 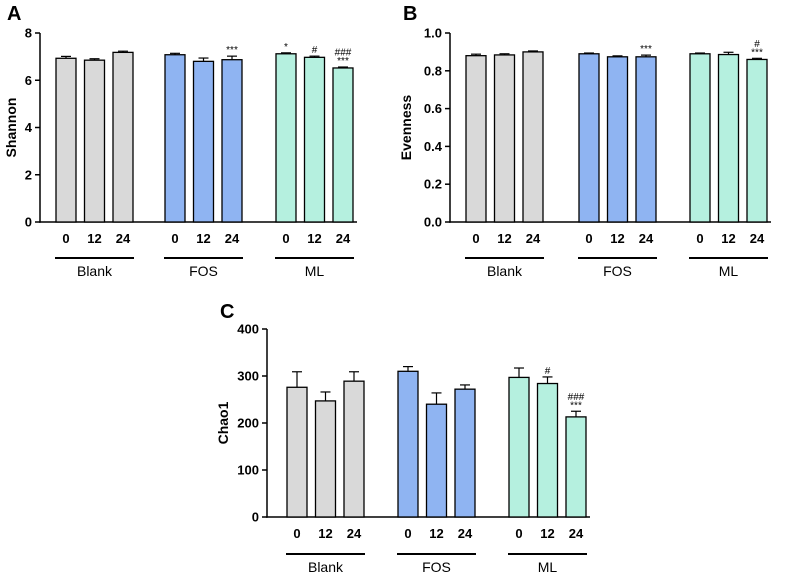 What do you see at coordinates (11, 128) in the screenshot?
I see `y-axis-label: Shannon` at bounding box center [11, 128].